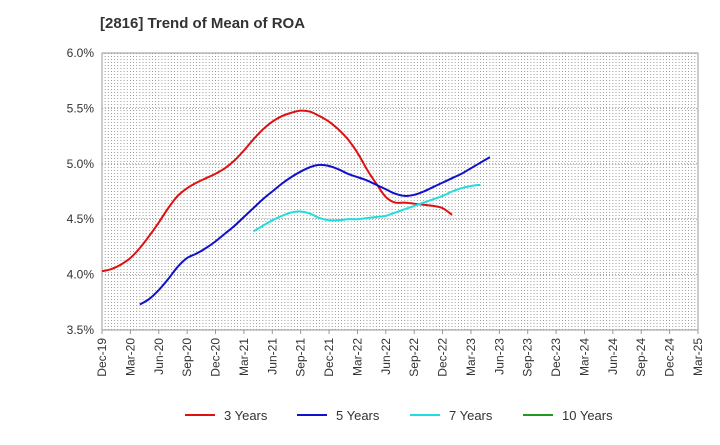 The image size is (720, 445). Describe the element at coordinates (698, 357) in the screenshot. I see `x-tick-label: Mar-25` at that location.